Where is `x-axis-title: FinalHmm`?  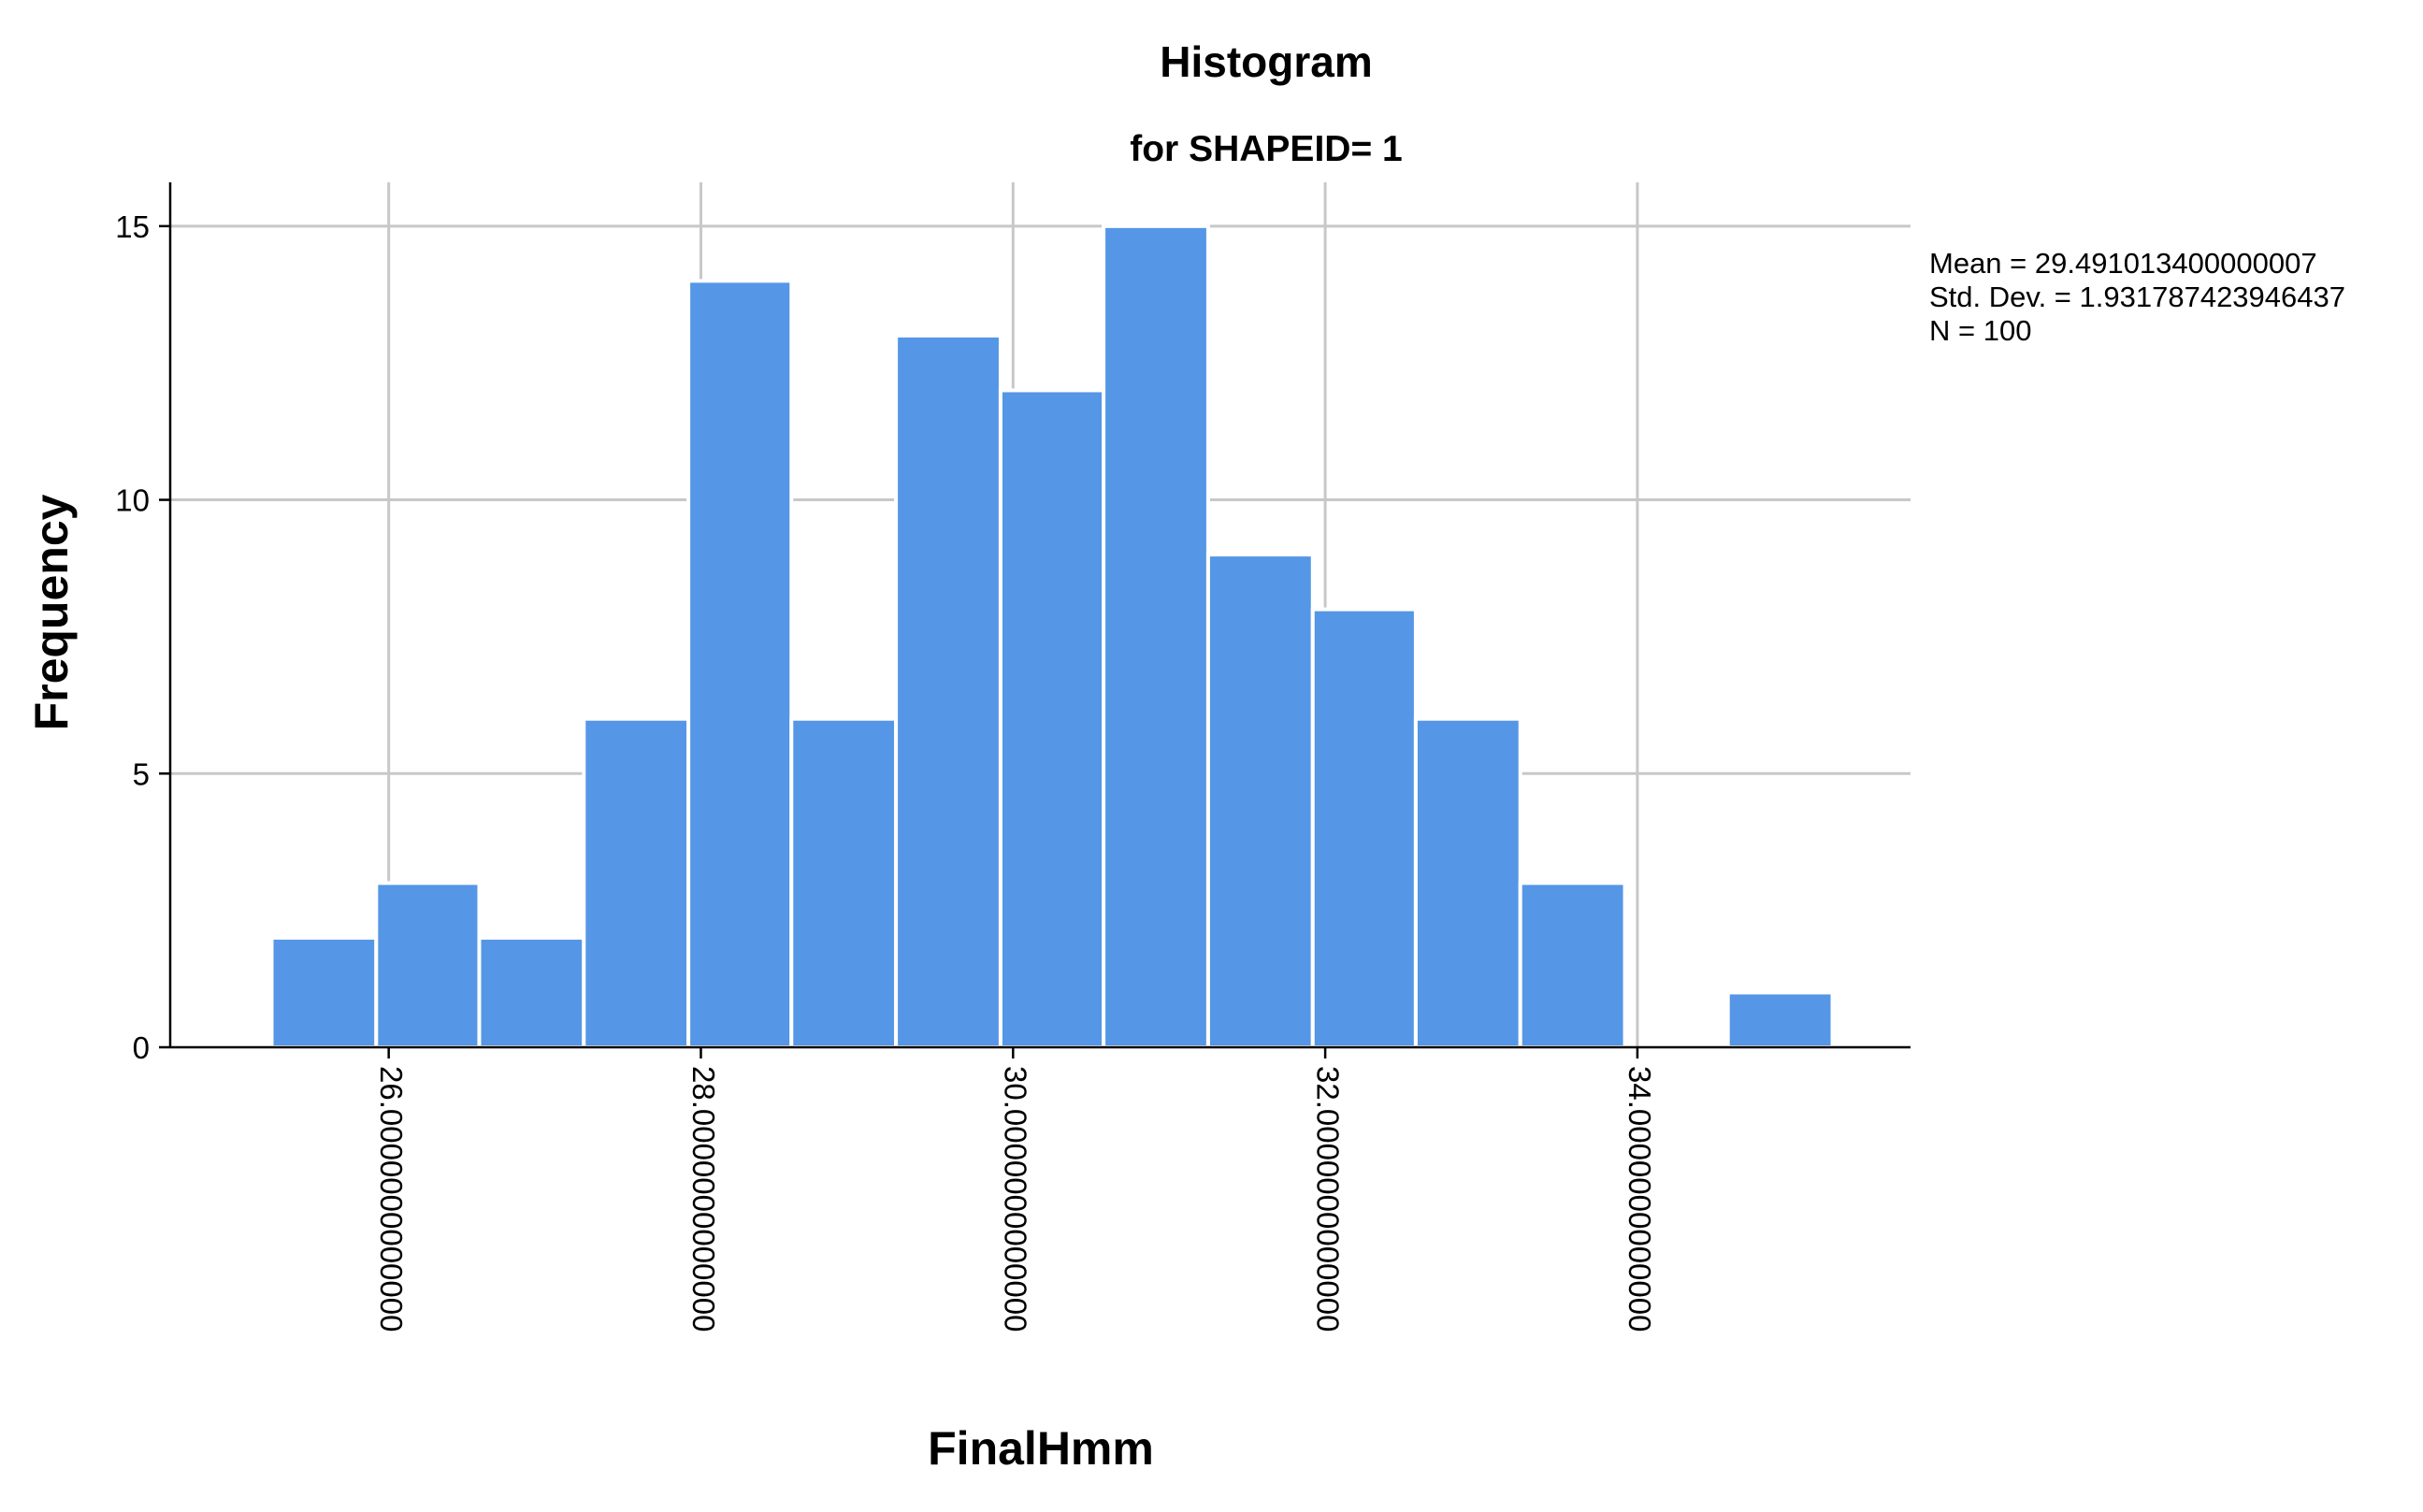
x-axis-title: FinalHmm is located at coordinates (1041, 1448).